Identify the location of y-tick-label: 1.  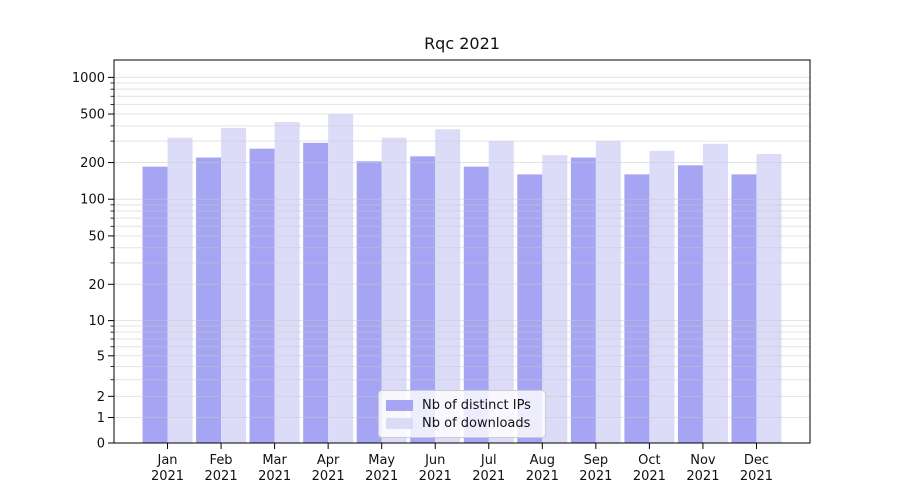
(101, 418).